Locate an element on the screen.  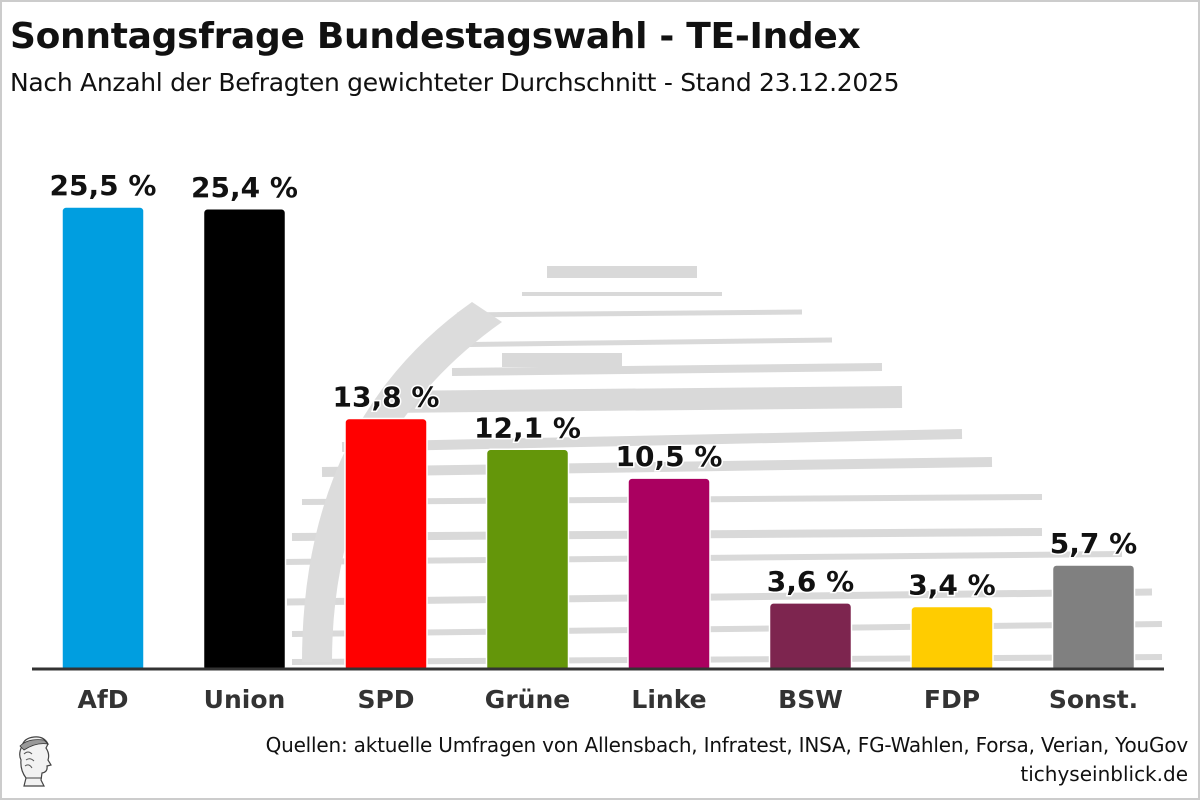
bar-gr-ne is located at coordinates (527, 560).